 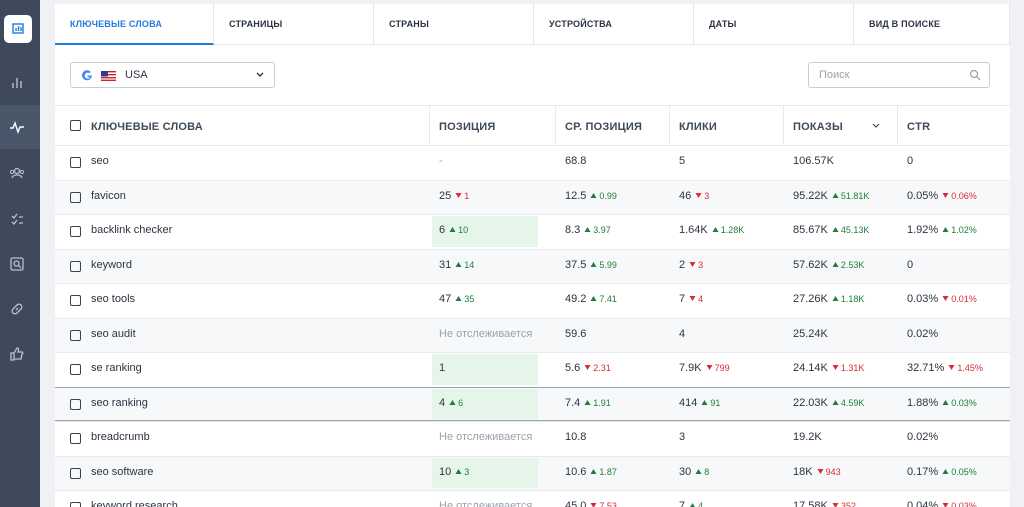 I want to click on cell-impressions: 19.2K, so click(x=807, y=437).